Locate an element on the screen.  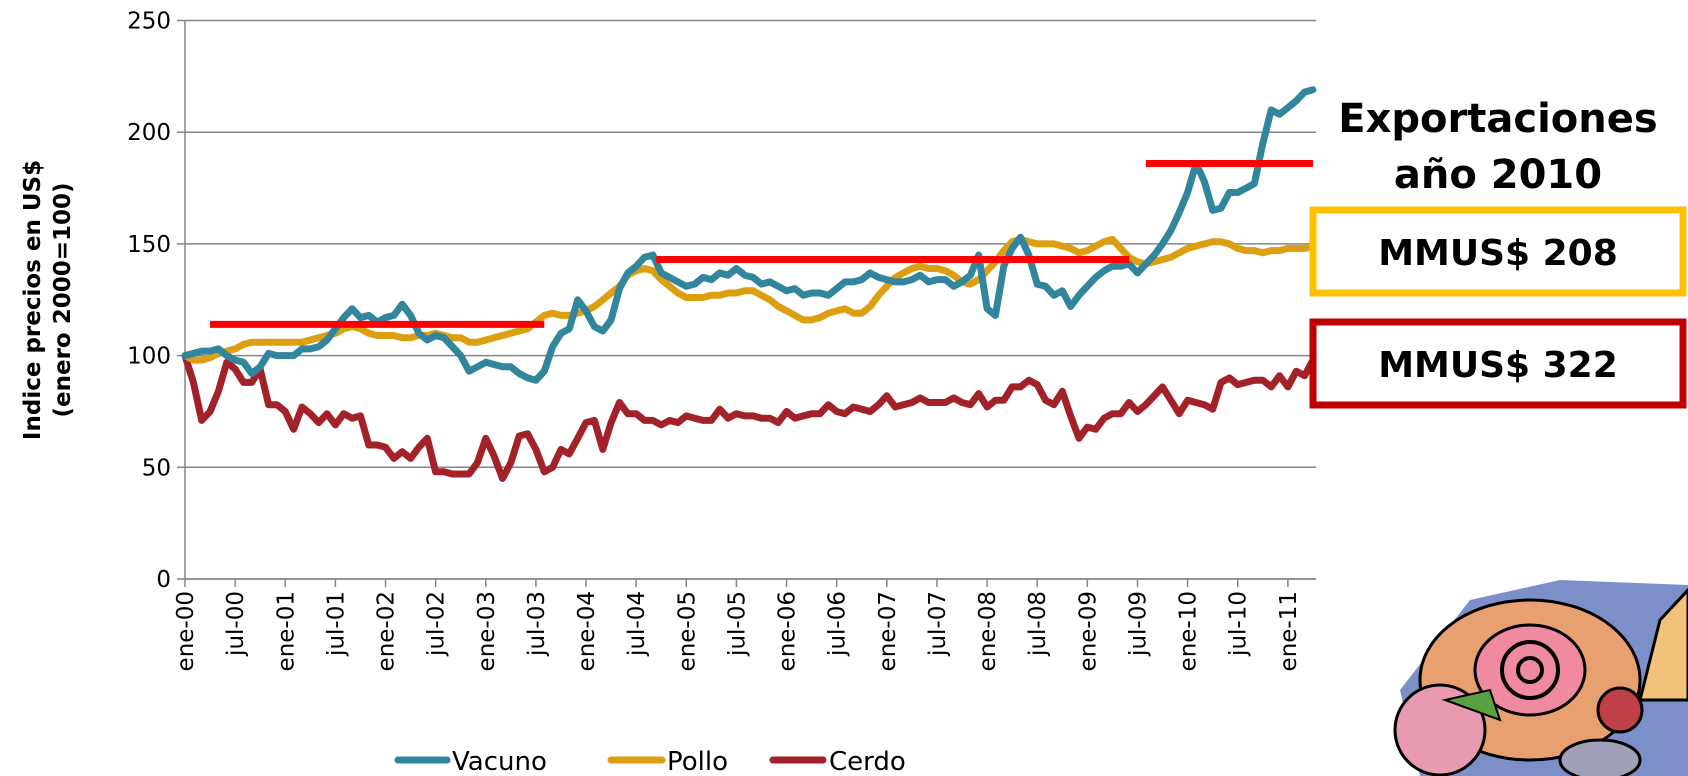
legend-label: Vacuno is located at coordinates (499, 761).